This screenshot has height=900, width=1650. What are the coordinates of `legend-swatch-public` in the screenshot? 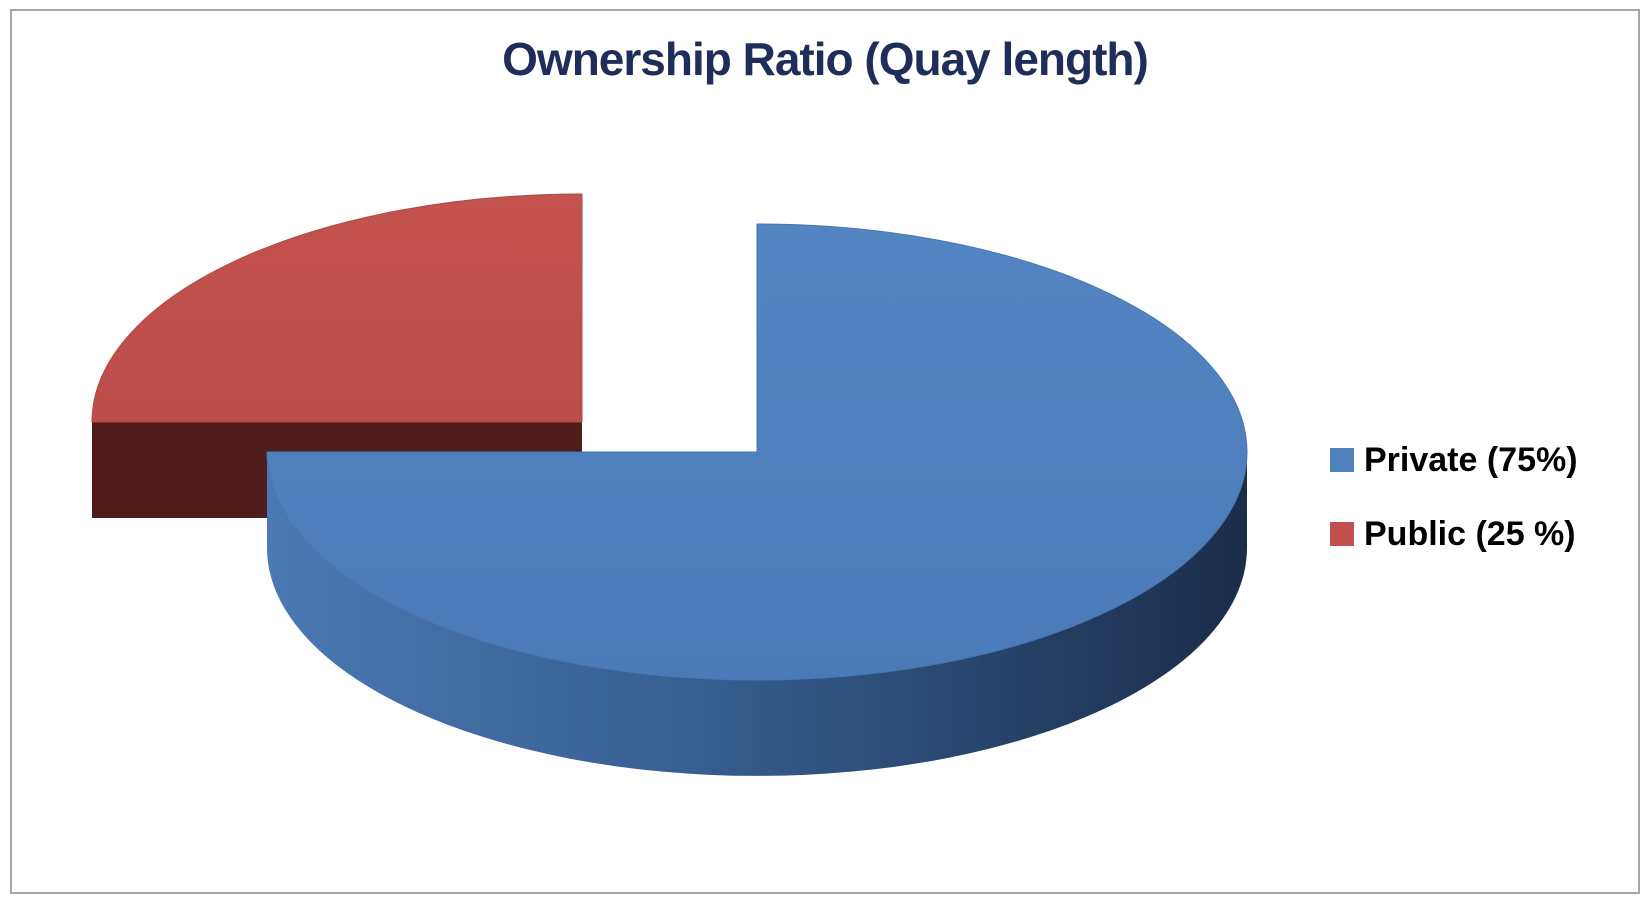 It's located at (1342, 534).